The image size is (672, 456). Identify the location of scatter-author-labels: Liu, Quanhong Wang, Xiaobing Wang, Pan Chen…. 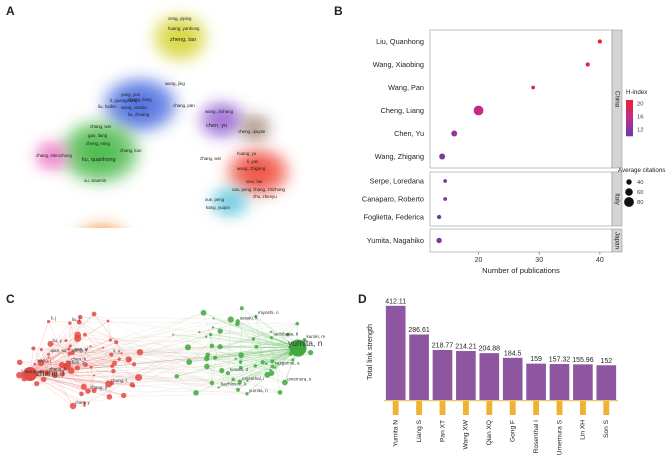
(393, 141).